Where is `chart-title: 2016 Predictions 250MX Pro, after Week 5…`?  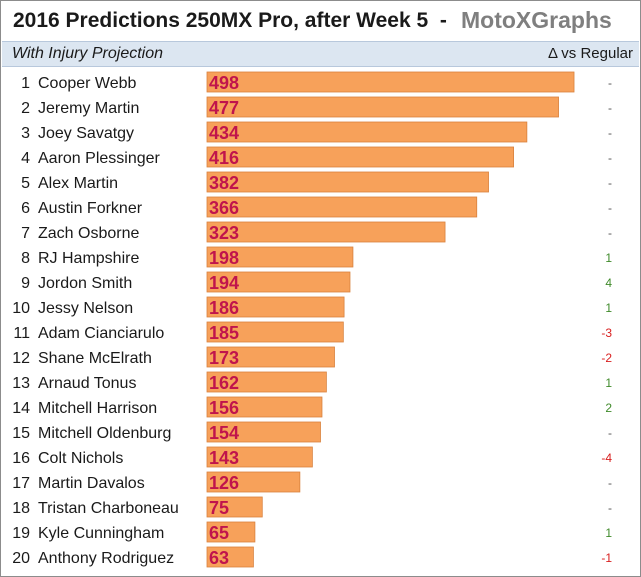 chart-title: 2016 Predictions 250MX Pro, after Week 5… is located at coordinates (230, 20).